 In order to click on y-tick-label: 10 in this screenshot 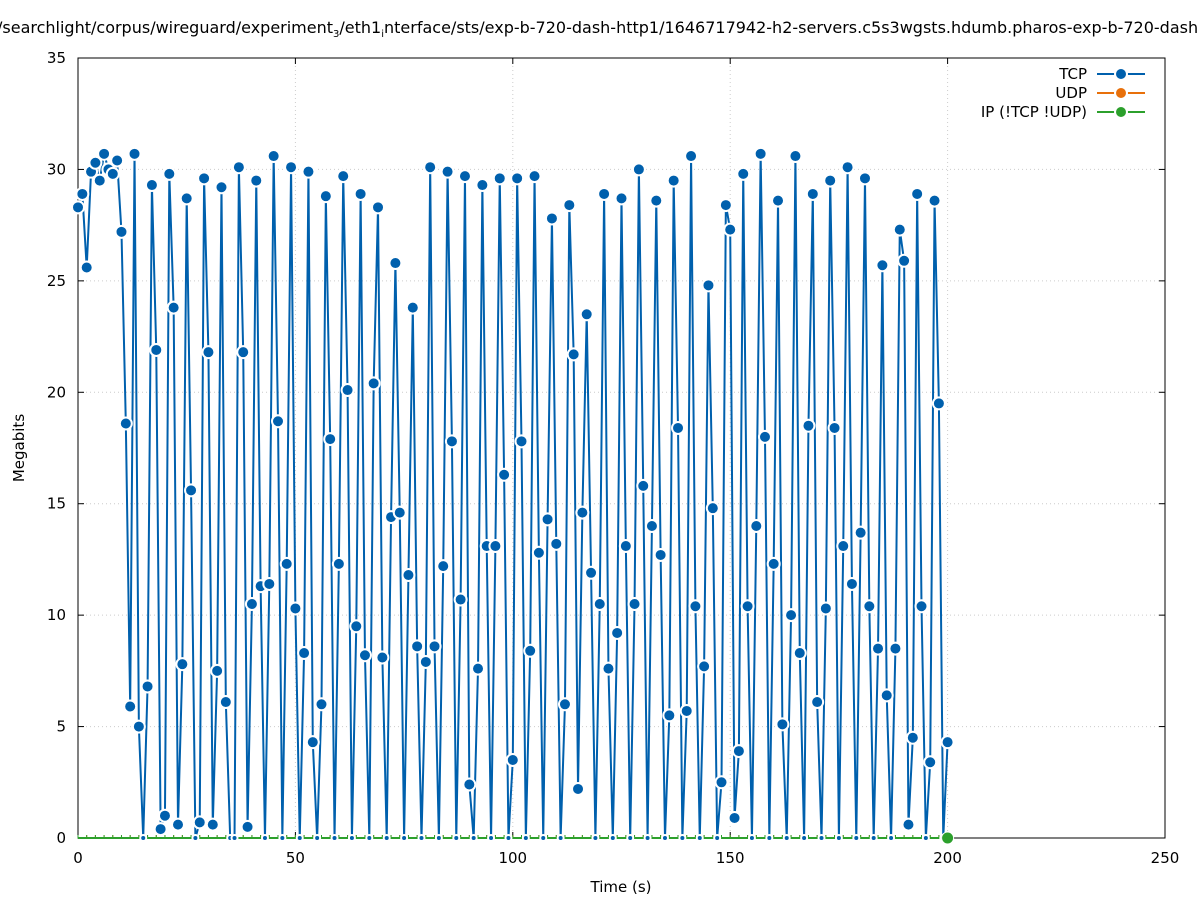, I will do `click(56, 615)`.